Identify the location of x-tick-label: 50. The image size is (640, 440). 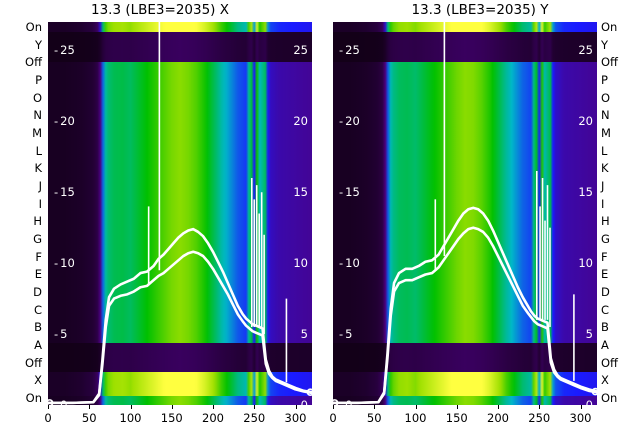
(374, 418).